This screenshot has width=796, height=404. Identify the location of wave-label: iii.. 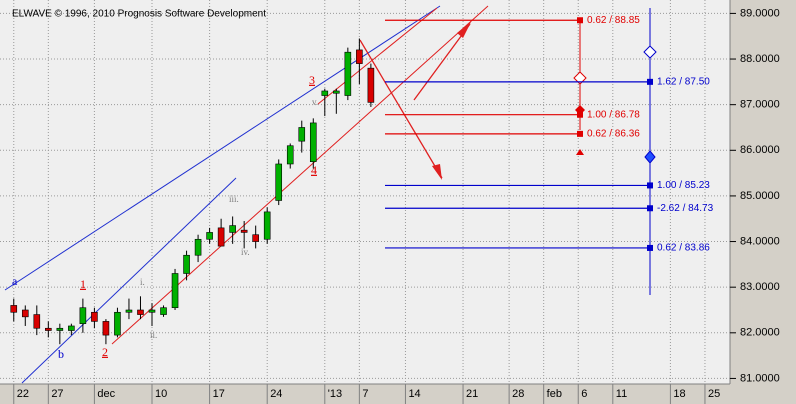
(234, 199).